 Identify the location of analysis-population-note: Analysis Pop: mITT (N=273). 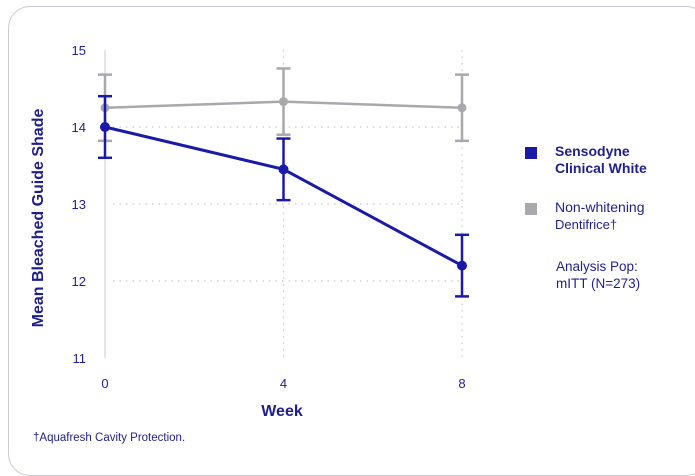
(598, 275).